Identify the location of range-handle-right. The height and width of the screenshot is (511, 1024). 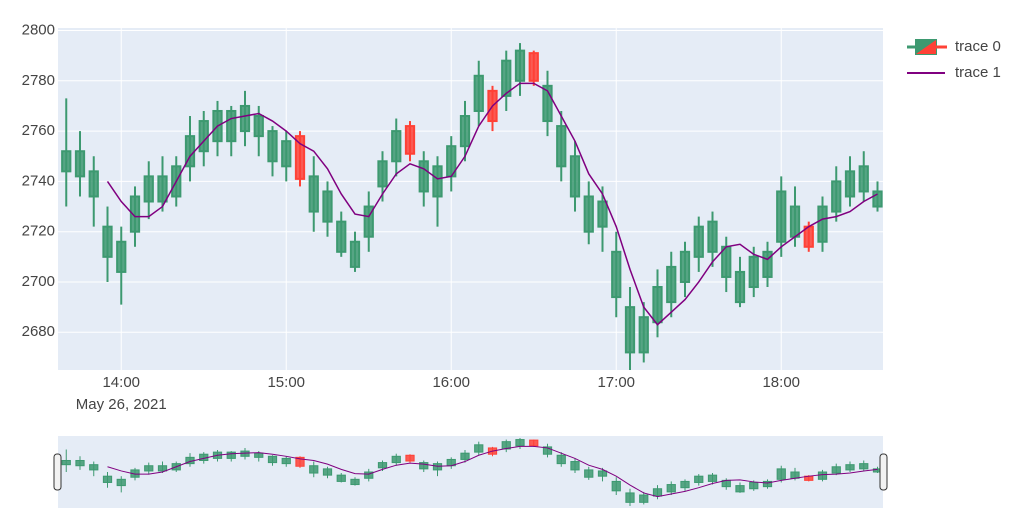
(883, 472).